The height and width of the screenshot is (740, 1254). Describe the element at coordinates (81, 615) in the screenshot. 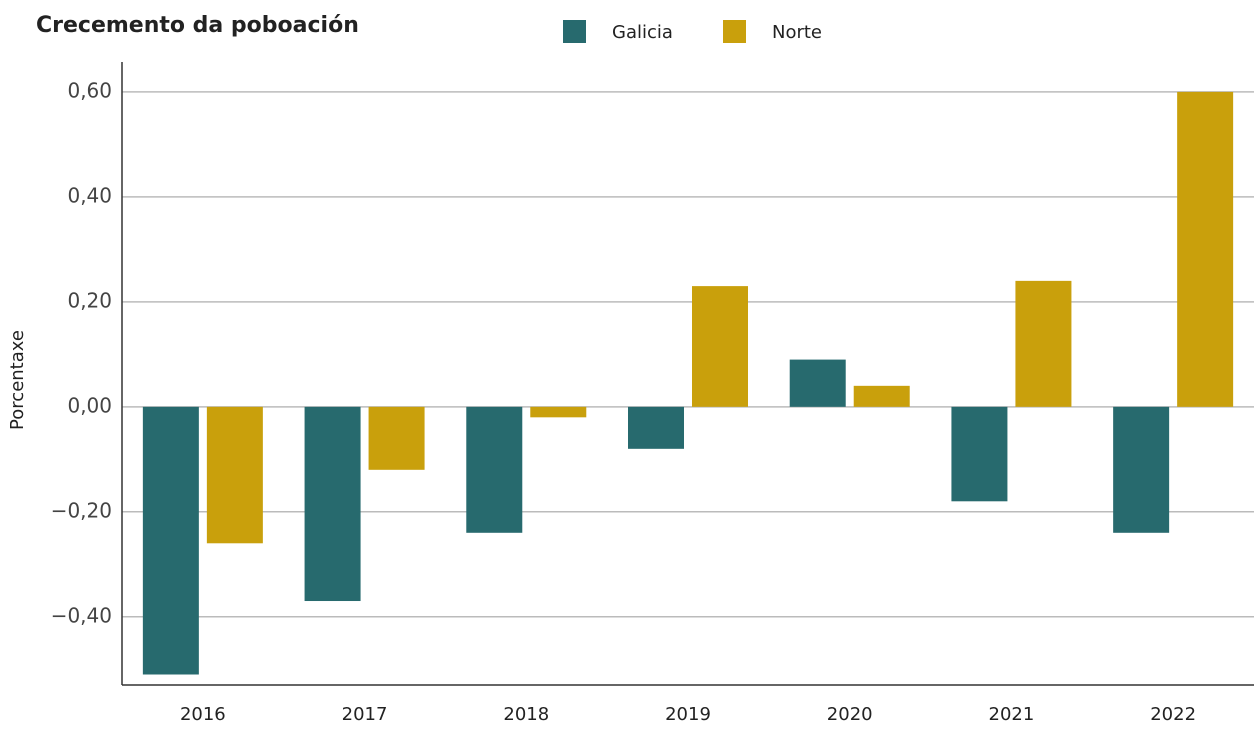

I see `y-tick-label: −0,40` at that location.